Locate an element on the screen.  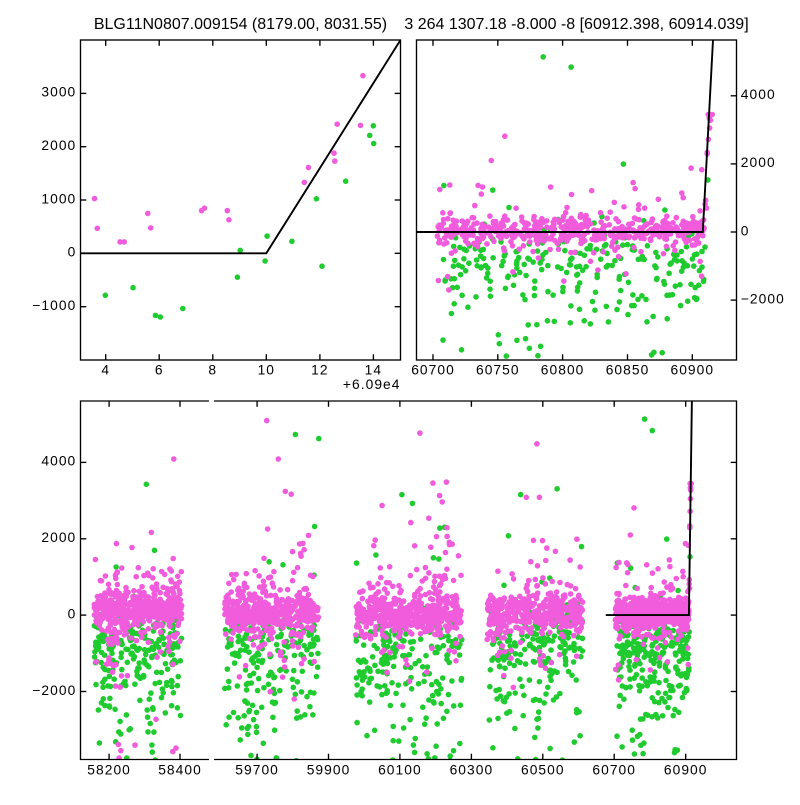
svg-text: 3000 is located at coordinates (58, 92).